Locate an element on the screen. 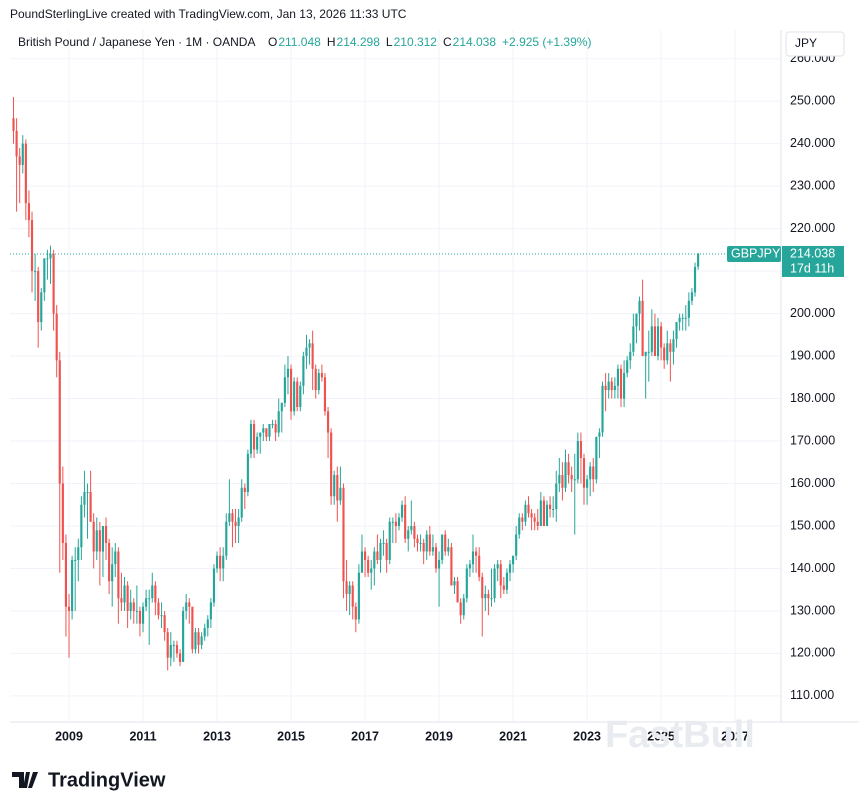 Image resolution: width=859 pixels, height=810 pixels. y-tick-label: 220.000 is located at coordinates (812, 228).